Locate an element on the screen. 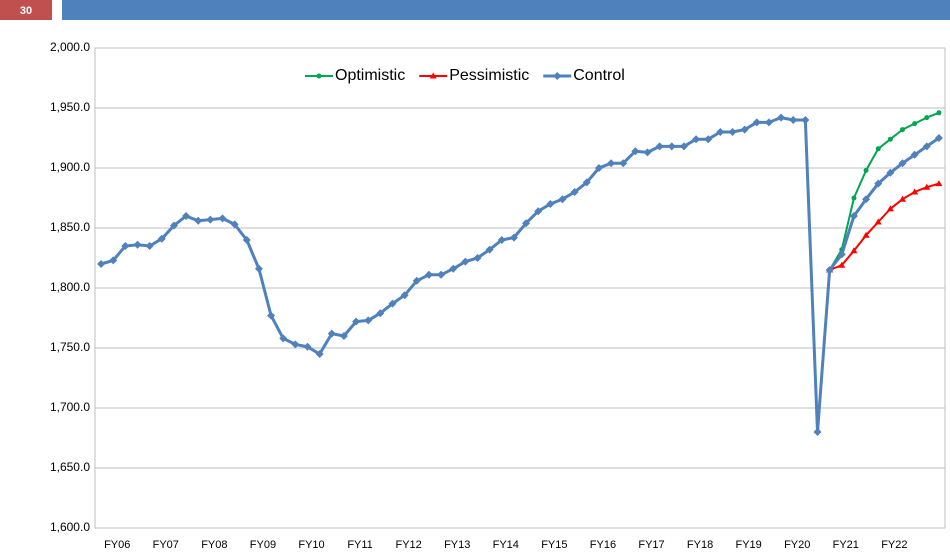  y-tick-label: 1,750.0 is located at coordinates (70, 347).